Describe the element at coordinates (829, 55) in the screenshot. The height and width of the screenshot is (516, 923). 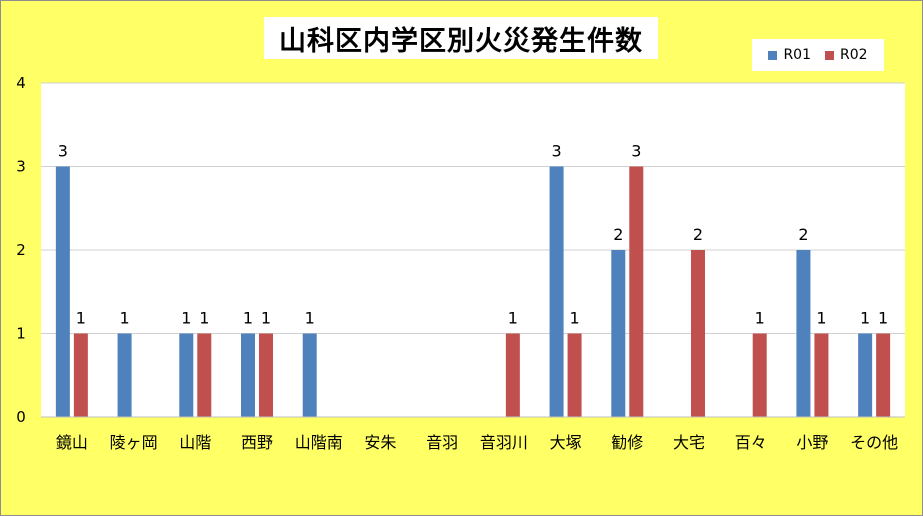
I see `legend-swatch-r02` at that location.